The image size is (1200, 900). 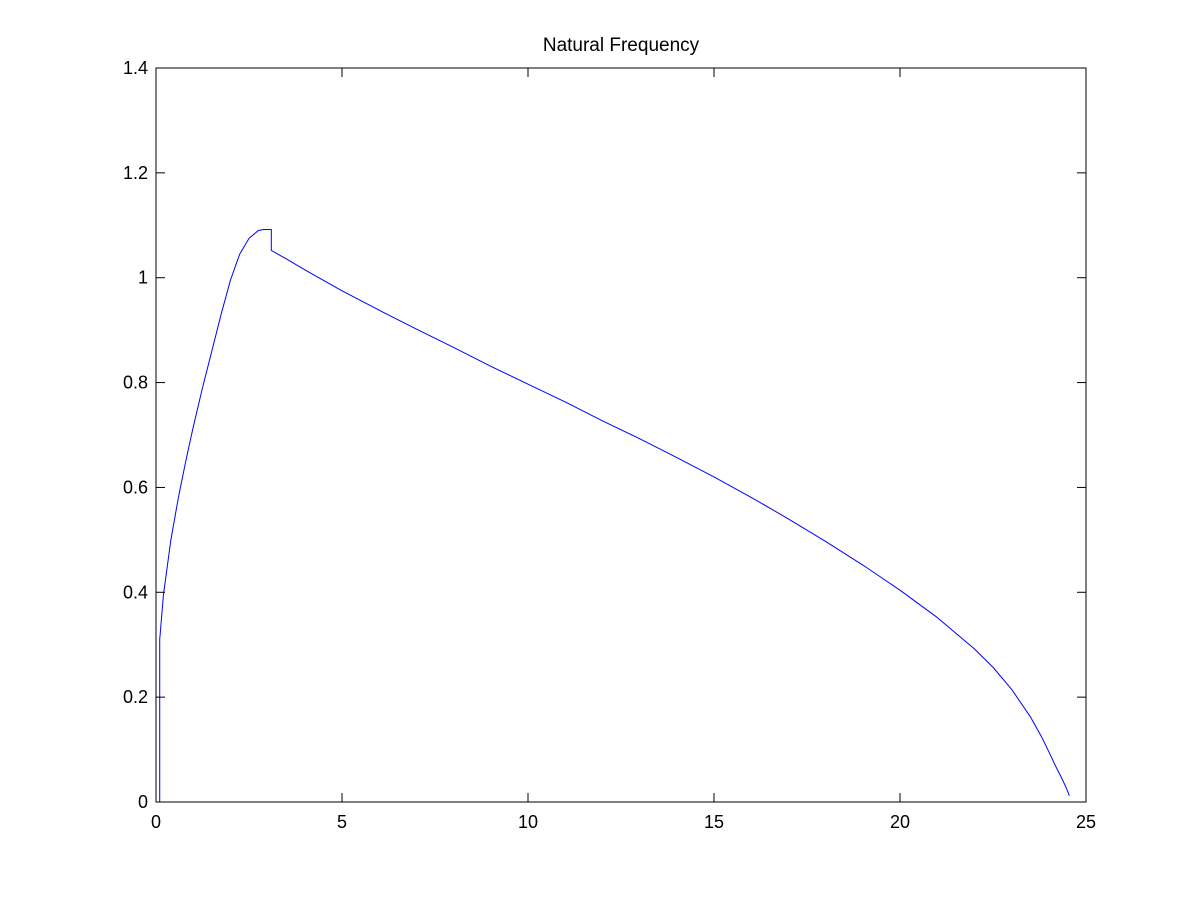 I want to click on x-tick-label: 25, so click(x=1086, y=822).